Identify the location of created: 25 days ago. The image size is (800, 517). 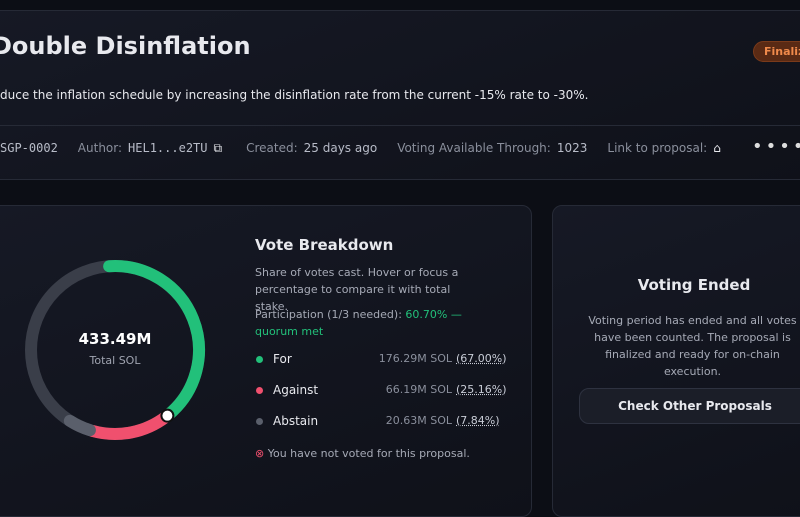
(340, 148).